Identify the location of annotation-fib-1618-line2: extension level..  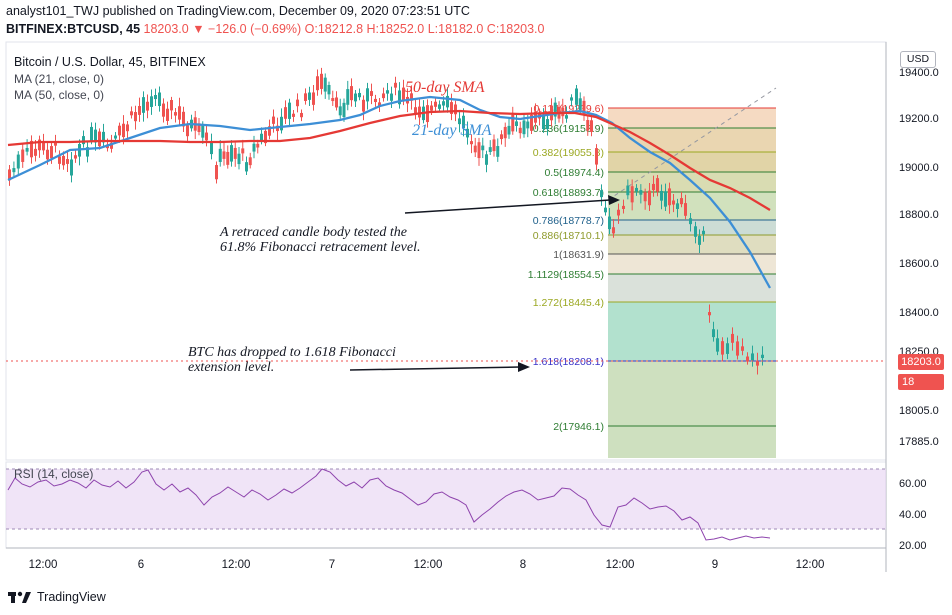
(231, 367).